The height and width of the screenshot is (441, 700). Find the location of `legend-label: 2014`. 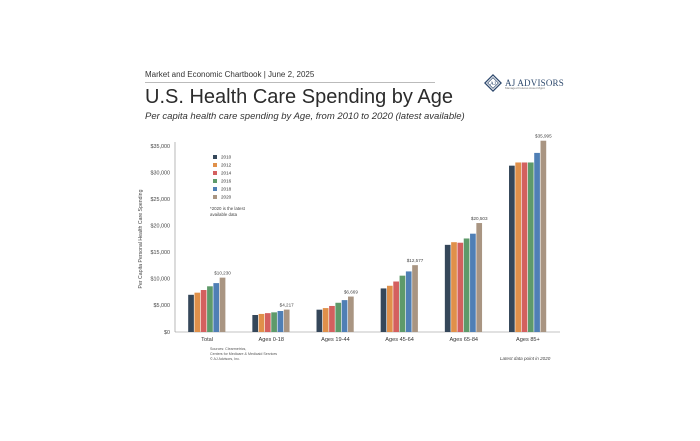

legend-label: 2014 is located at coordinates (226, 173).